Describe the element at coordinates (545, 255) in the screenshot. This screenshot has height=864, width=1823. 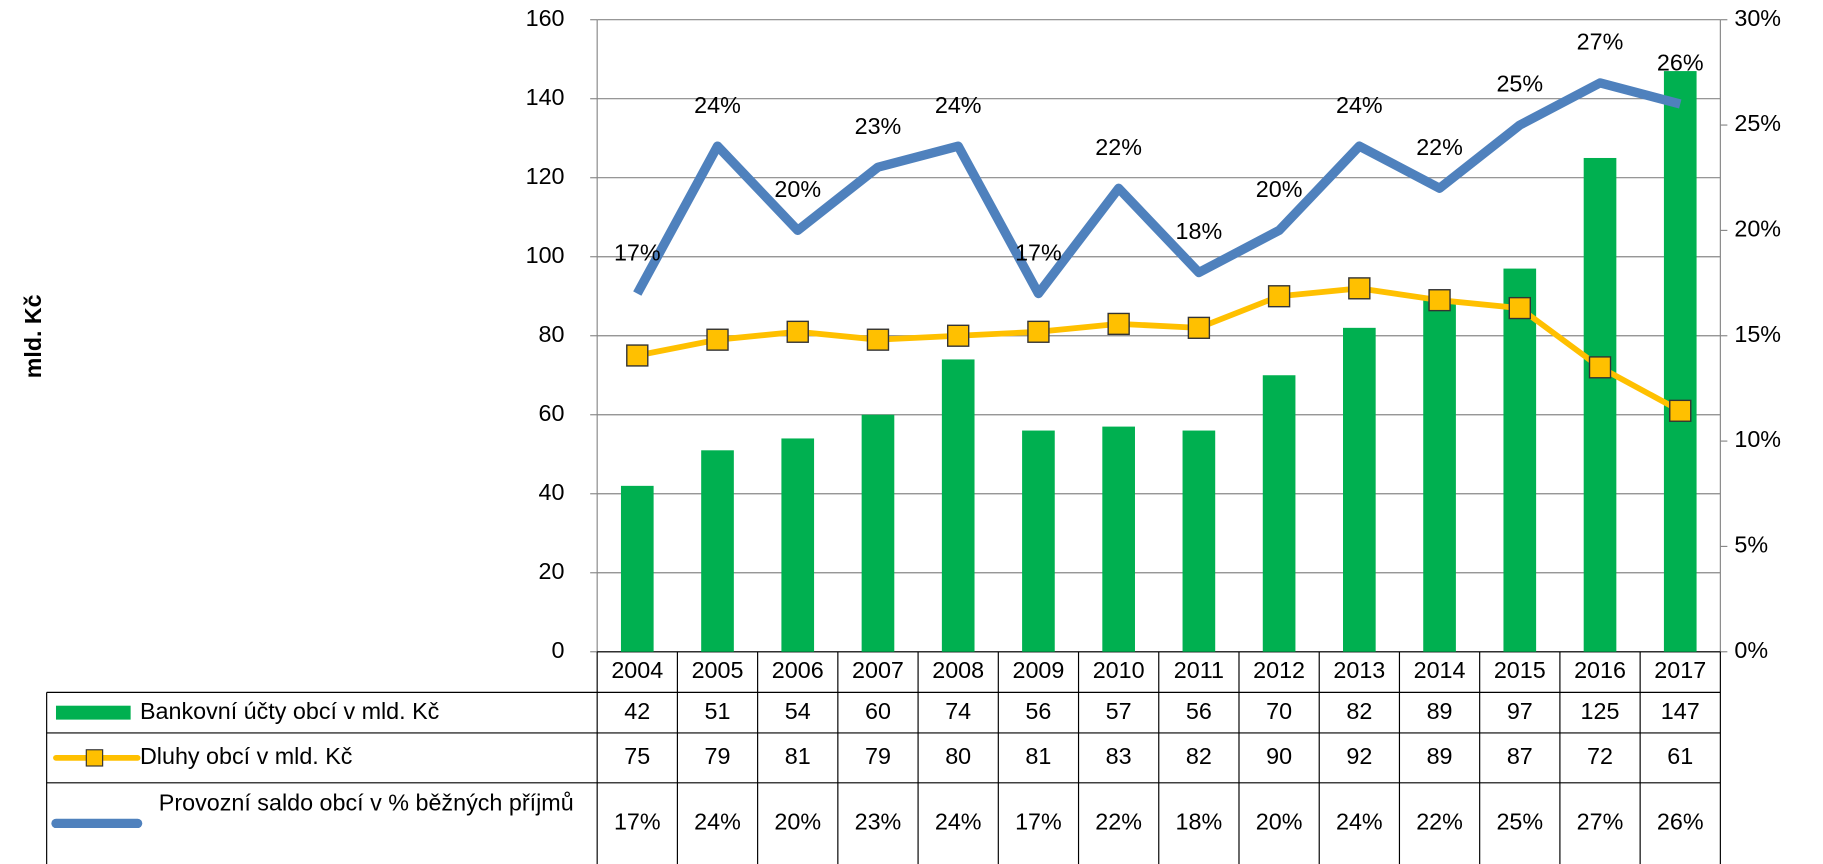
I see `y-tick-label: 100` at that location.